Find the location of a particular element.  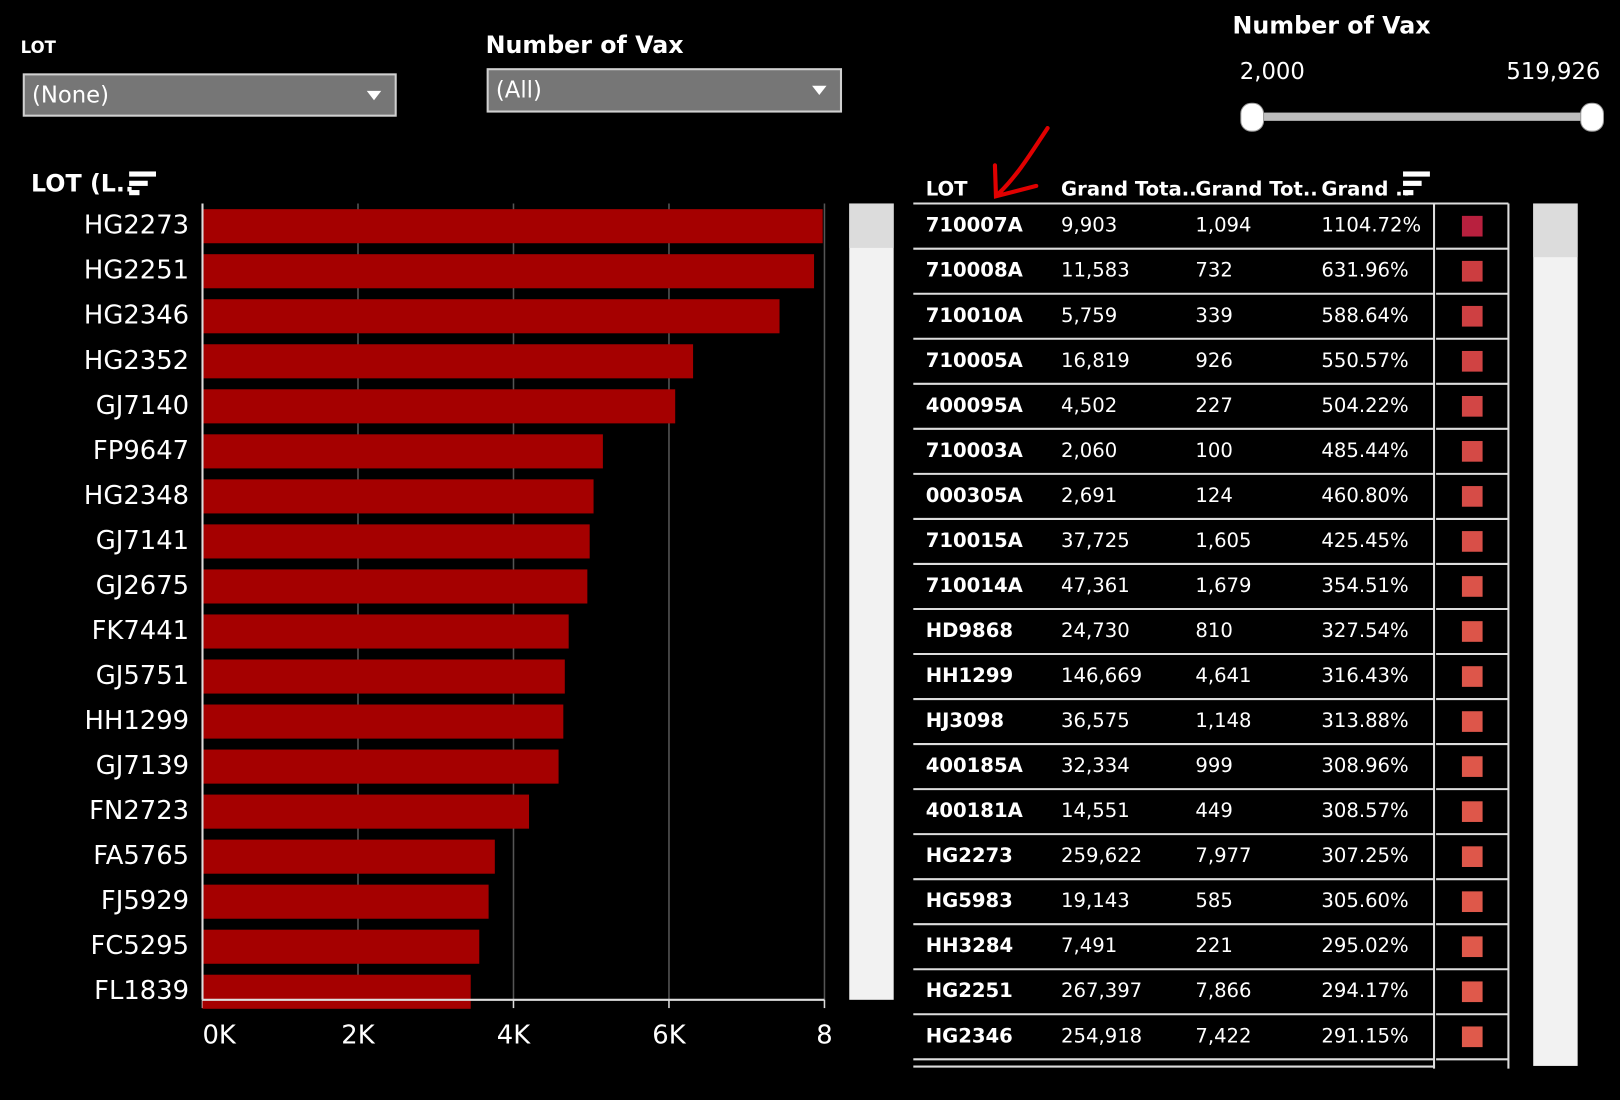

table-cell: 16,819 is located at coordinates (1095, 360).